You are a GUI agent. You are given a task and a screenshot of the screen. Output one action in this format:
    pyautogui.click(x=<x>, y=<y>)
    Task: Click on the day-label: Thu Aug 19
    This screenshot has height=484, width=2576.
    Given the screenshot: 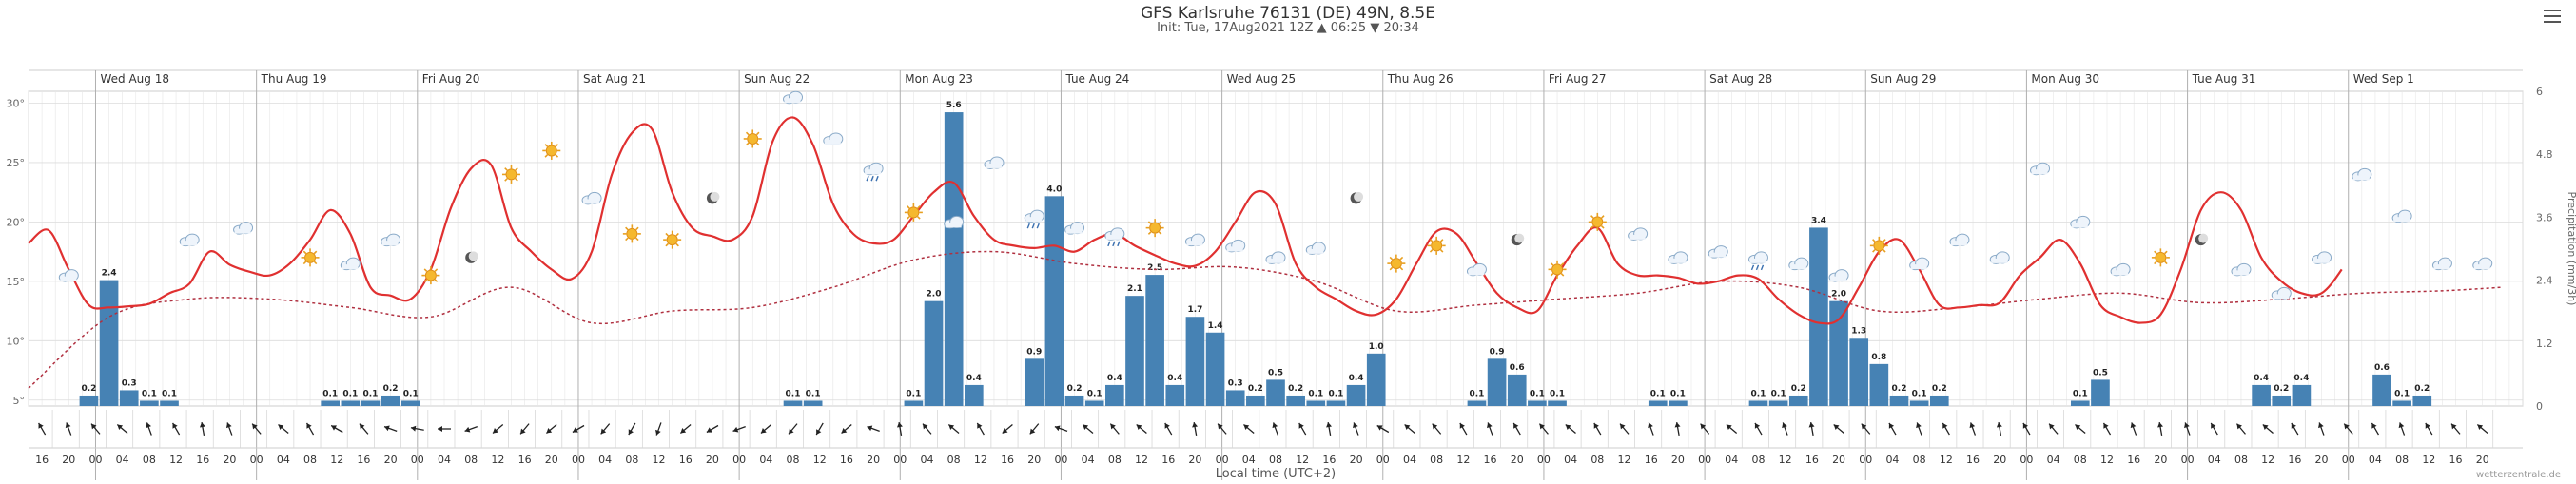 What is the action you would take?
    pyautogui.click(x=294, y=79)
    